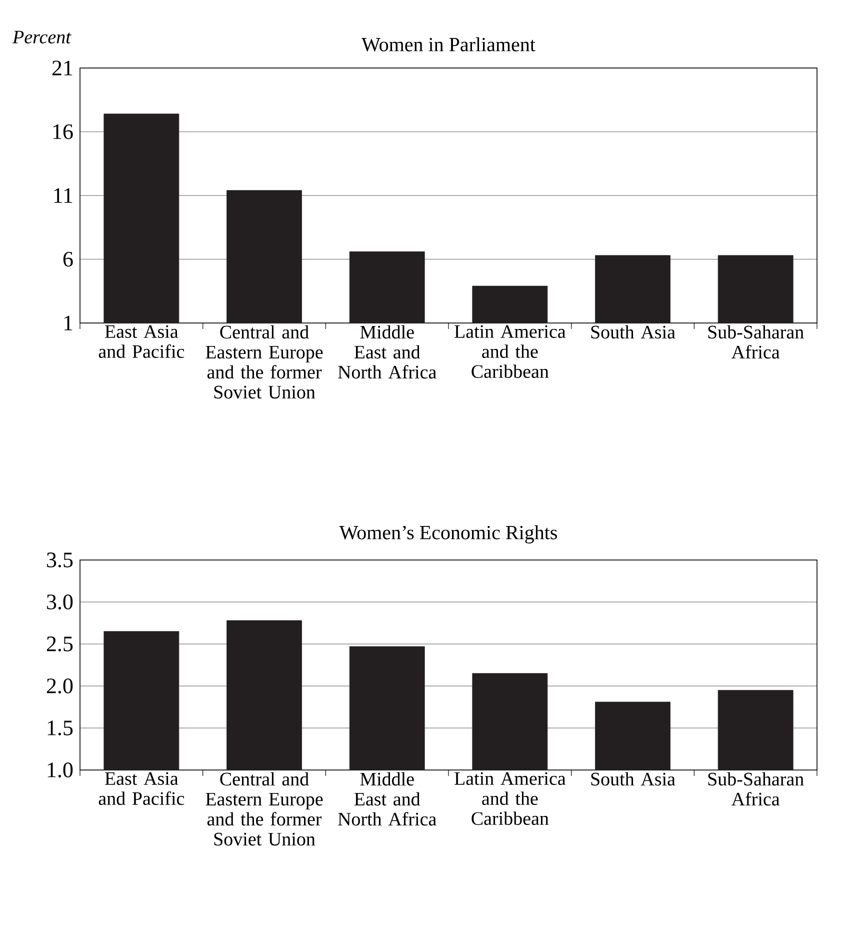  Describe the element at coordinates (60, 728) in the screenshot. I see `y-tick-label: 1.5` at that location.